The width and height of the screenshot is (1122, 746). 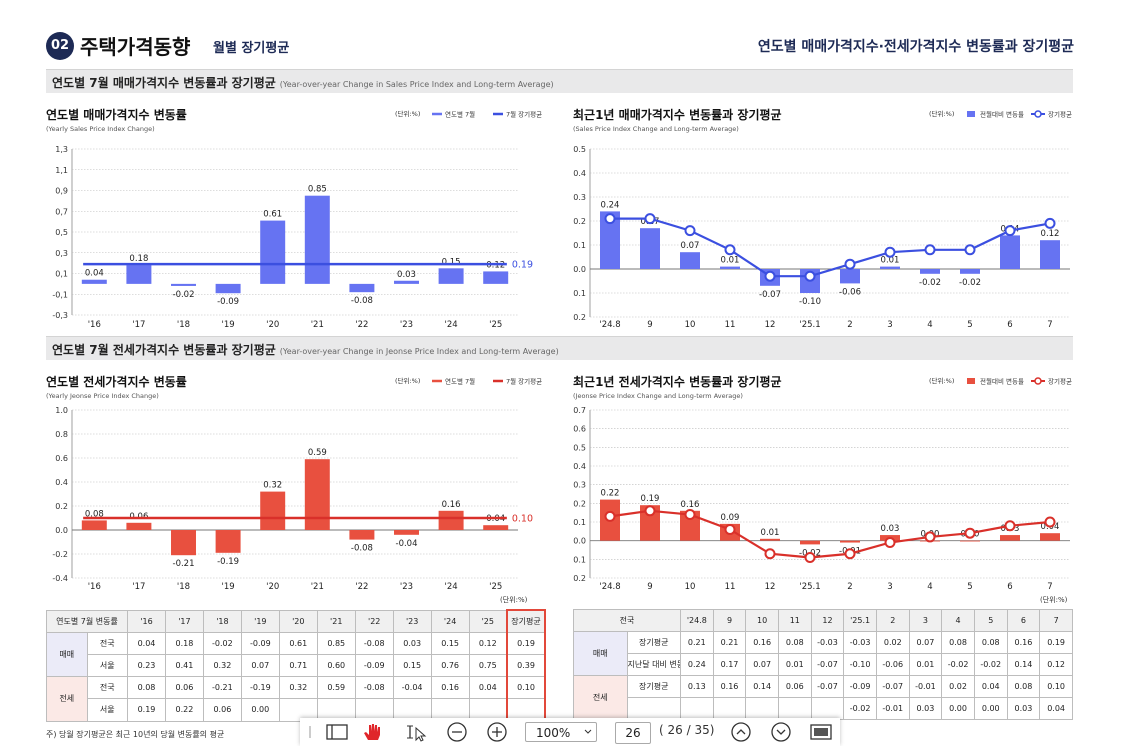 I want to click on table-cell: 0.18, so click(x=184, y=643).